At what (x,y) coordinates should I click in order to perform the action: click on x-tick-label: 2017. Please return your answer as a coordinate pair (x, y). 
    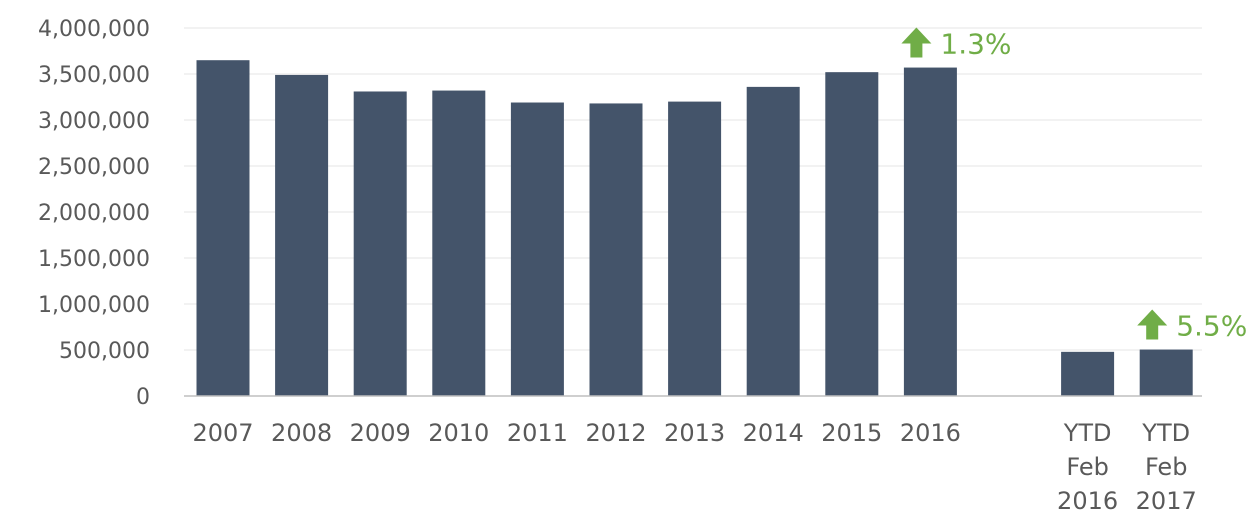
    Looking at the image, I should click on (1166, 501).